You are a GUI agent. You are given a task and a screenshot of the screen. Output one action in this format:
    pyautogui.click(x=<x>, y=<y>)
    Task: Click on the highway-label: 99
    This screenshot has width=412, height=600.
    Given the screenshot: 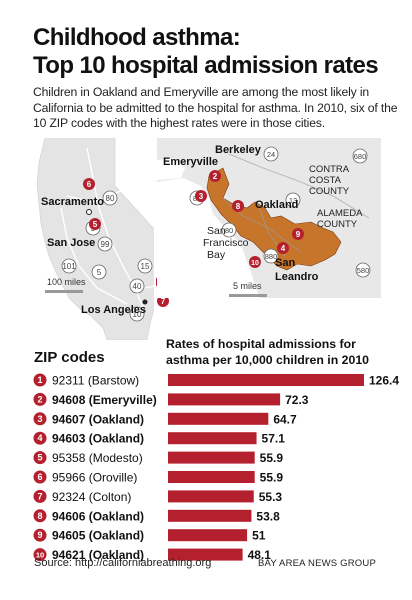 What is the action you would take?
    pyautogui.click(x=105, y=244)
    